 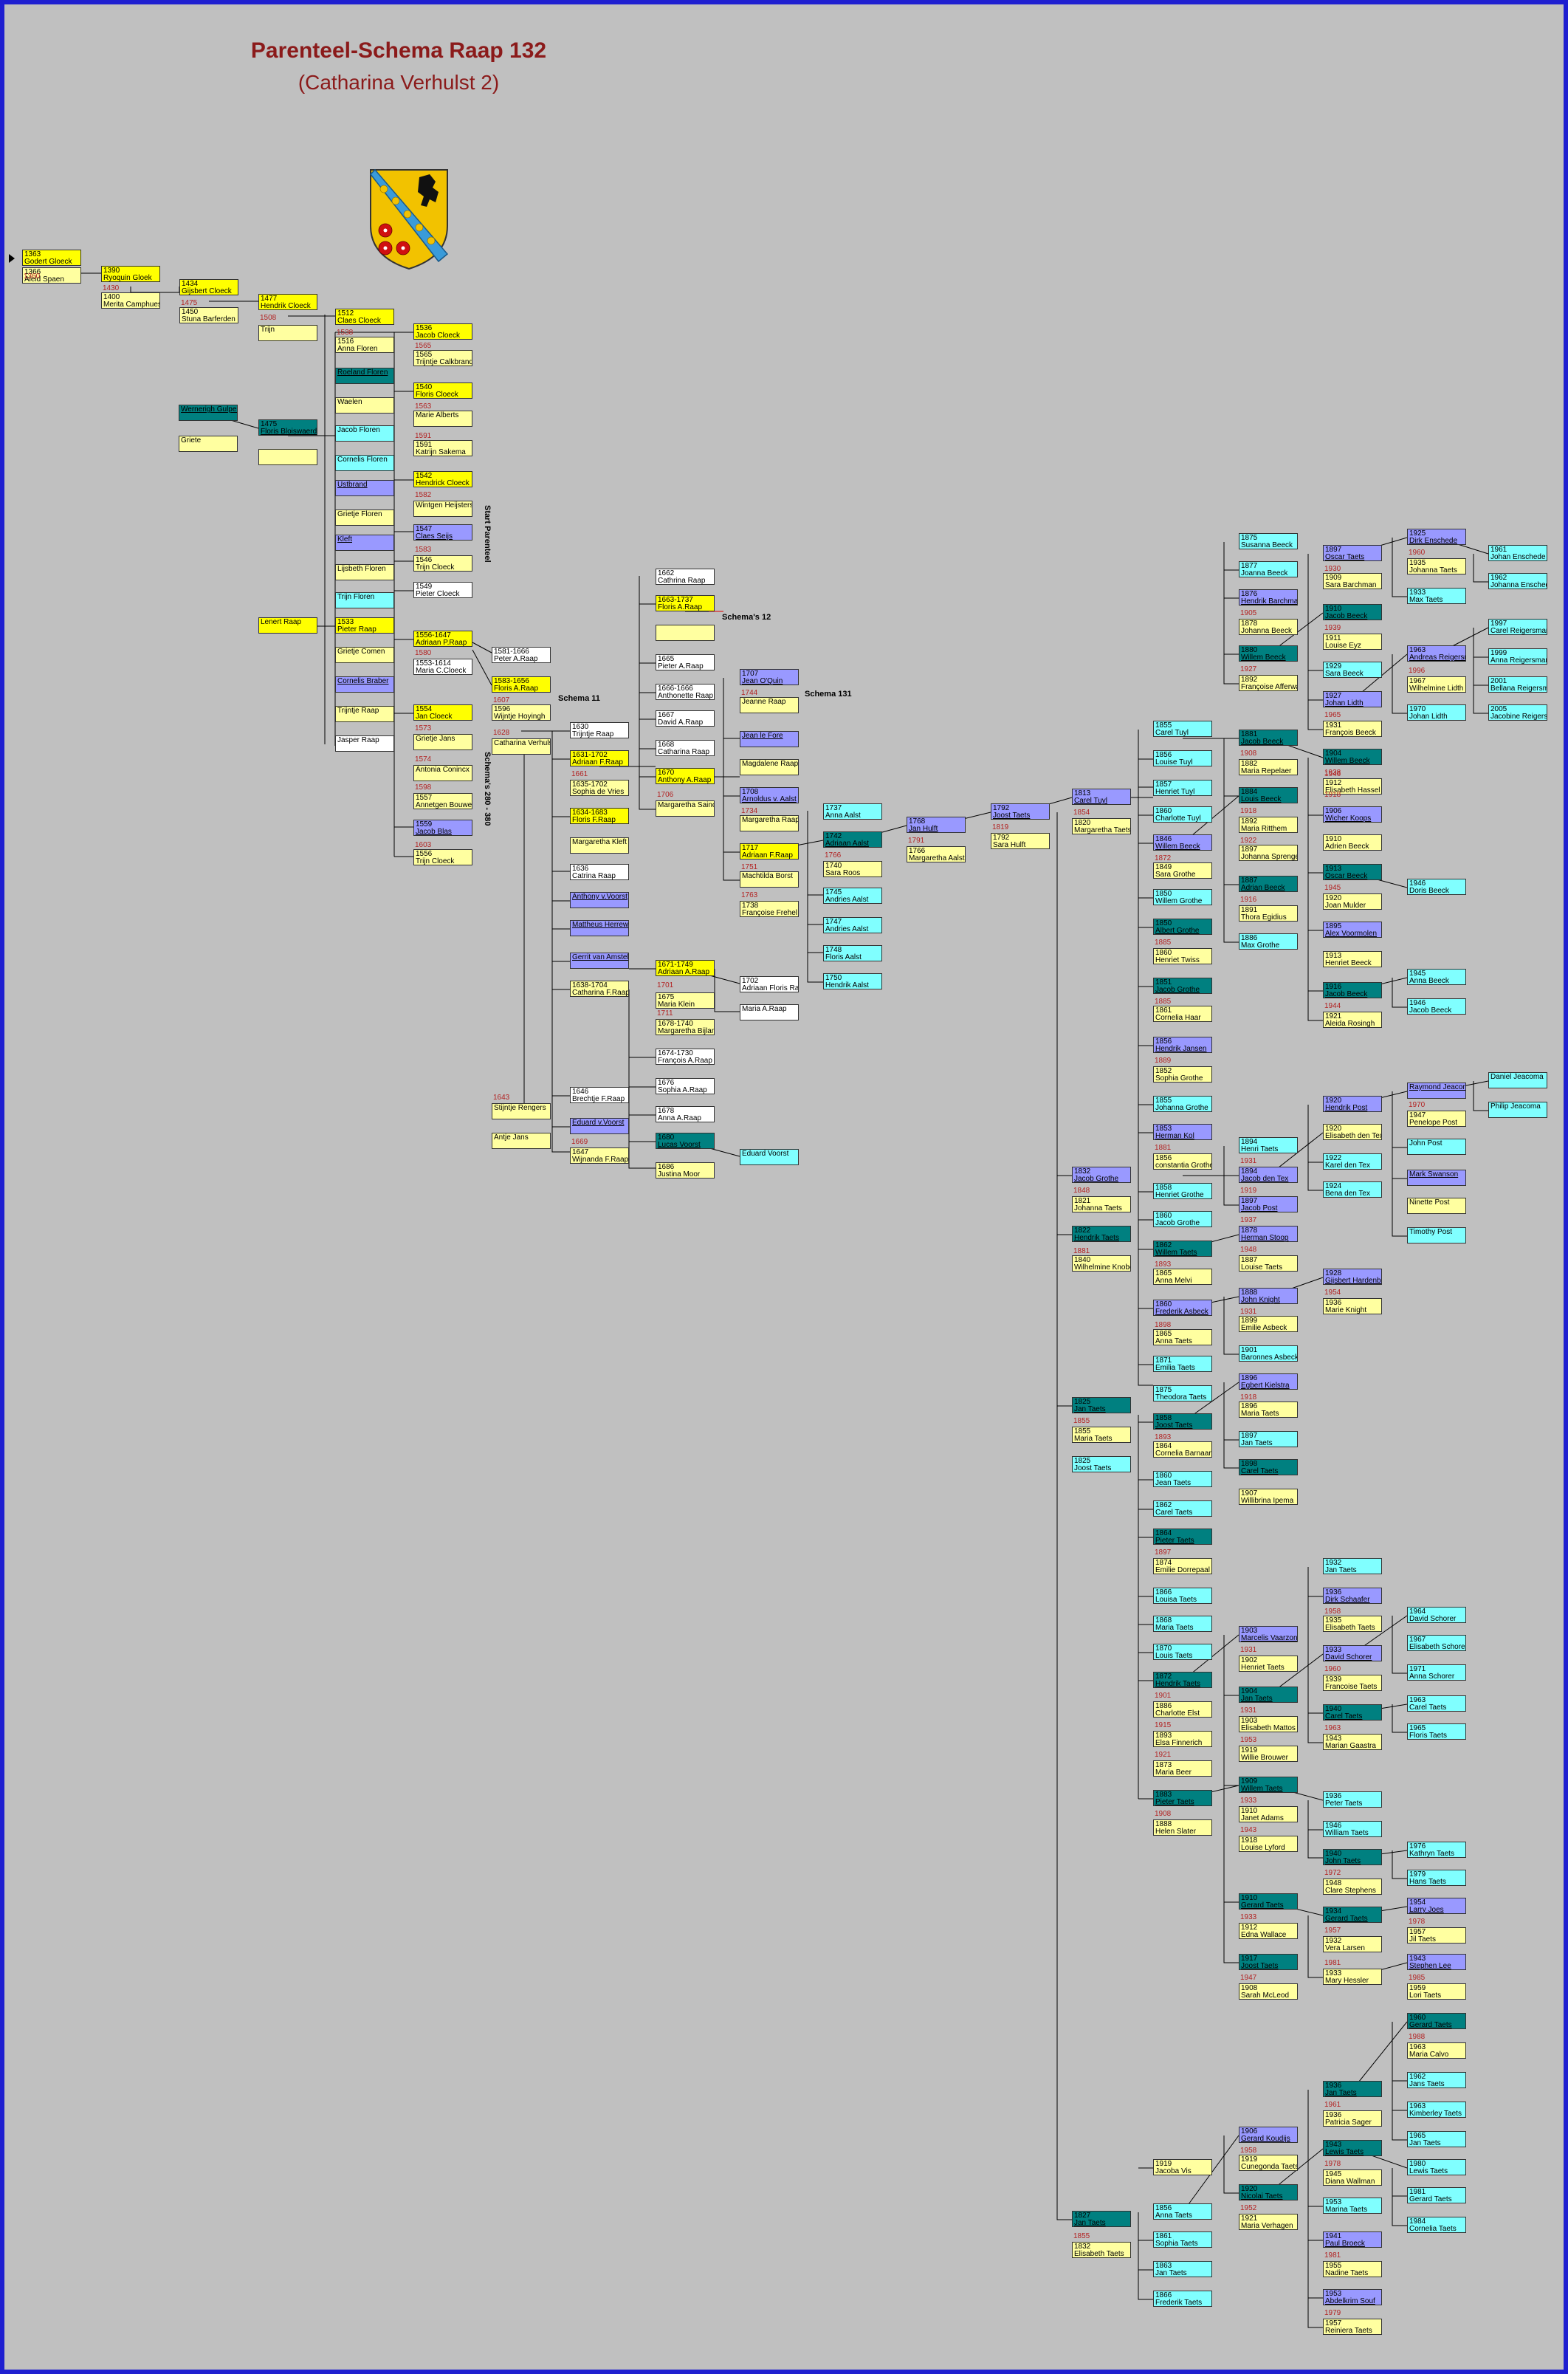 What do you see at coordinates (1182, 1652) in the screenshot?
I see `person-box: 1870 Louis Taets` at bounding box center [1182, 1652].